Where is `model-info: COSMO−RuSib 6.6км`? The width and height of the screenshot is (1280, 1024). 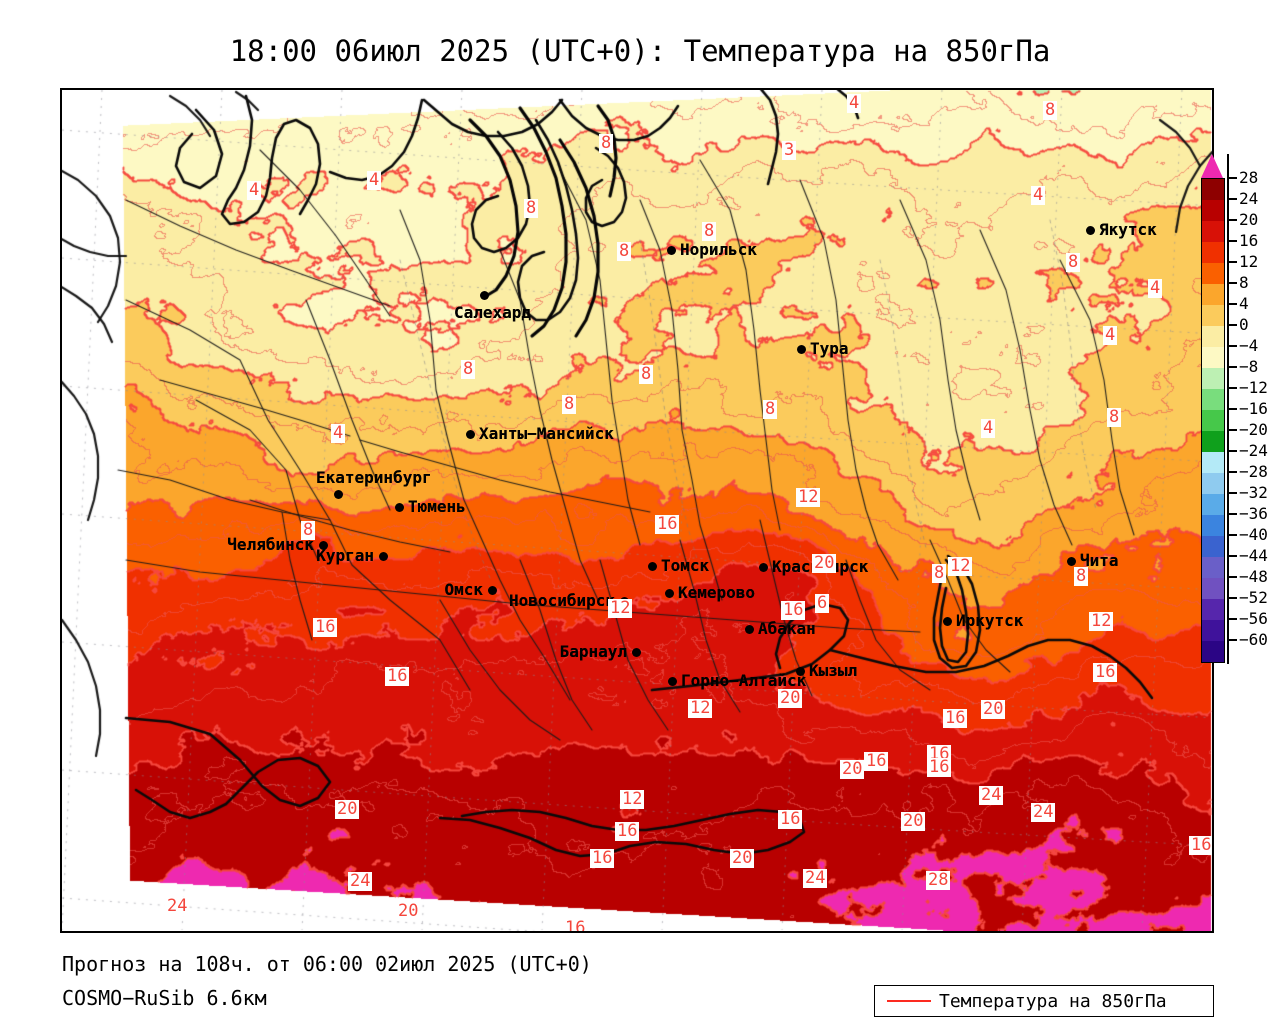 model-info: COSMO−RuSib 6.6км is located at coordinates (164, 998).